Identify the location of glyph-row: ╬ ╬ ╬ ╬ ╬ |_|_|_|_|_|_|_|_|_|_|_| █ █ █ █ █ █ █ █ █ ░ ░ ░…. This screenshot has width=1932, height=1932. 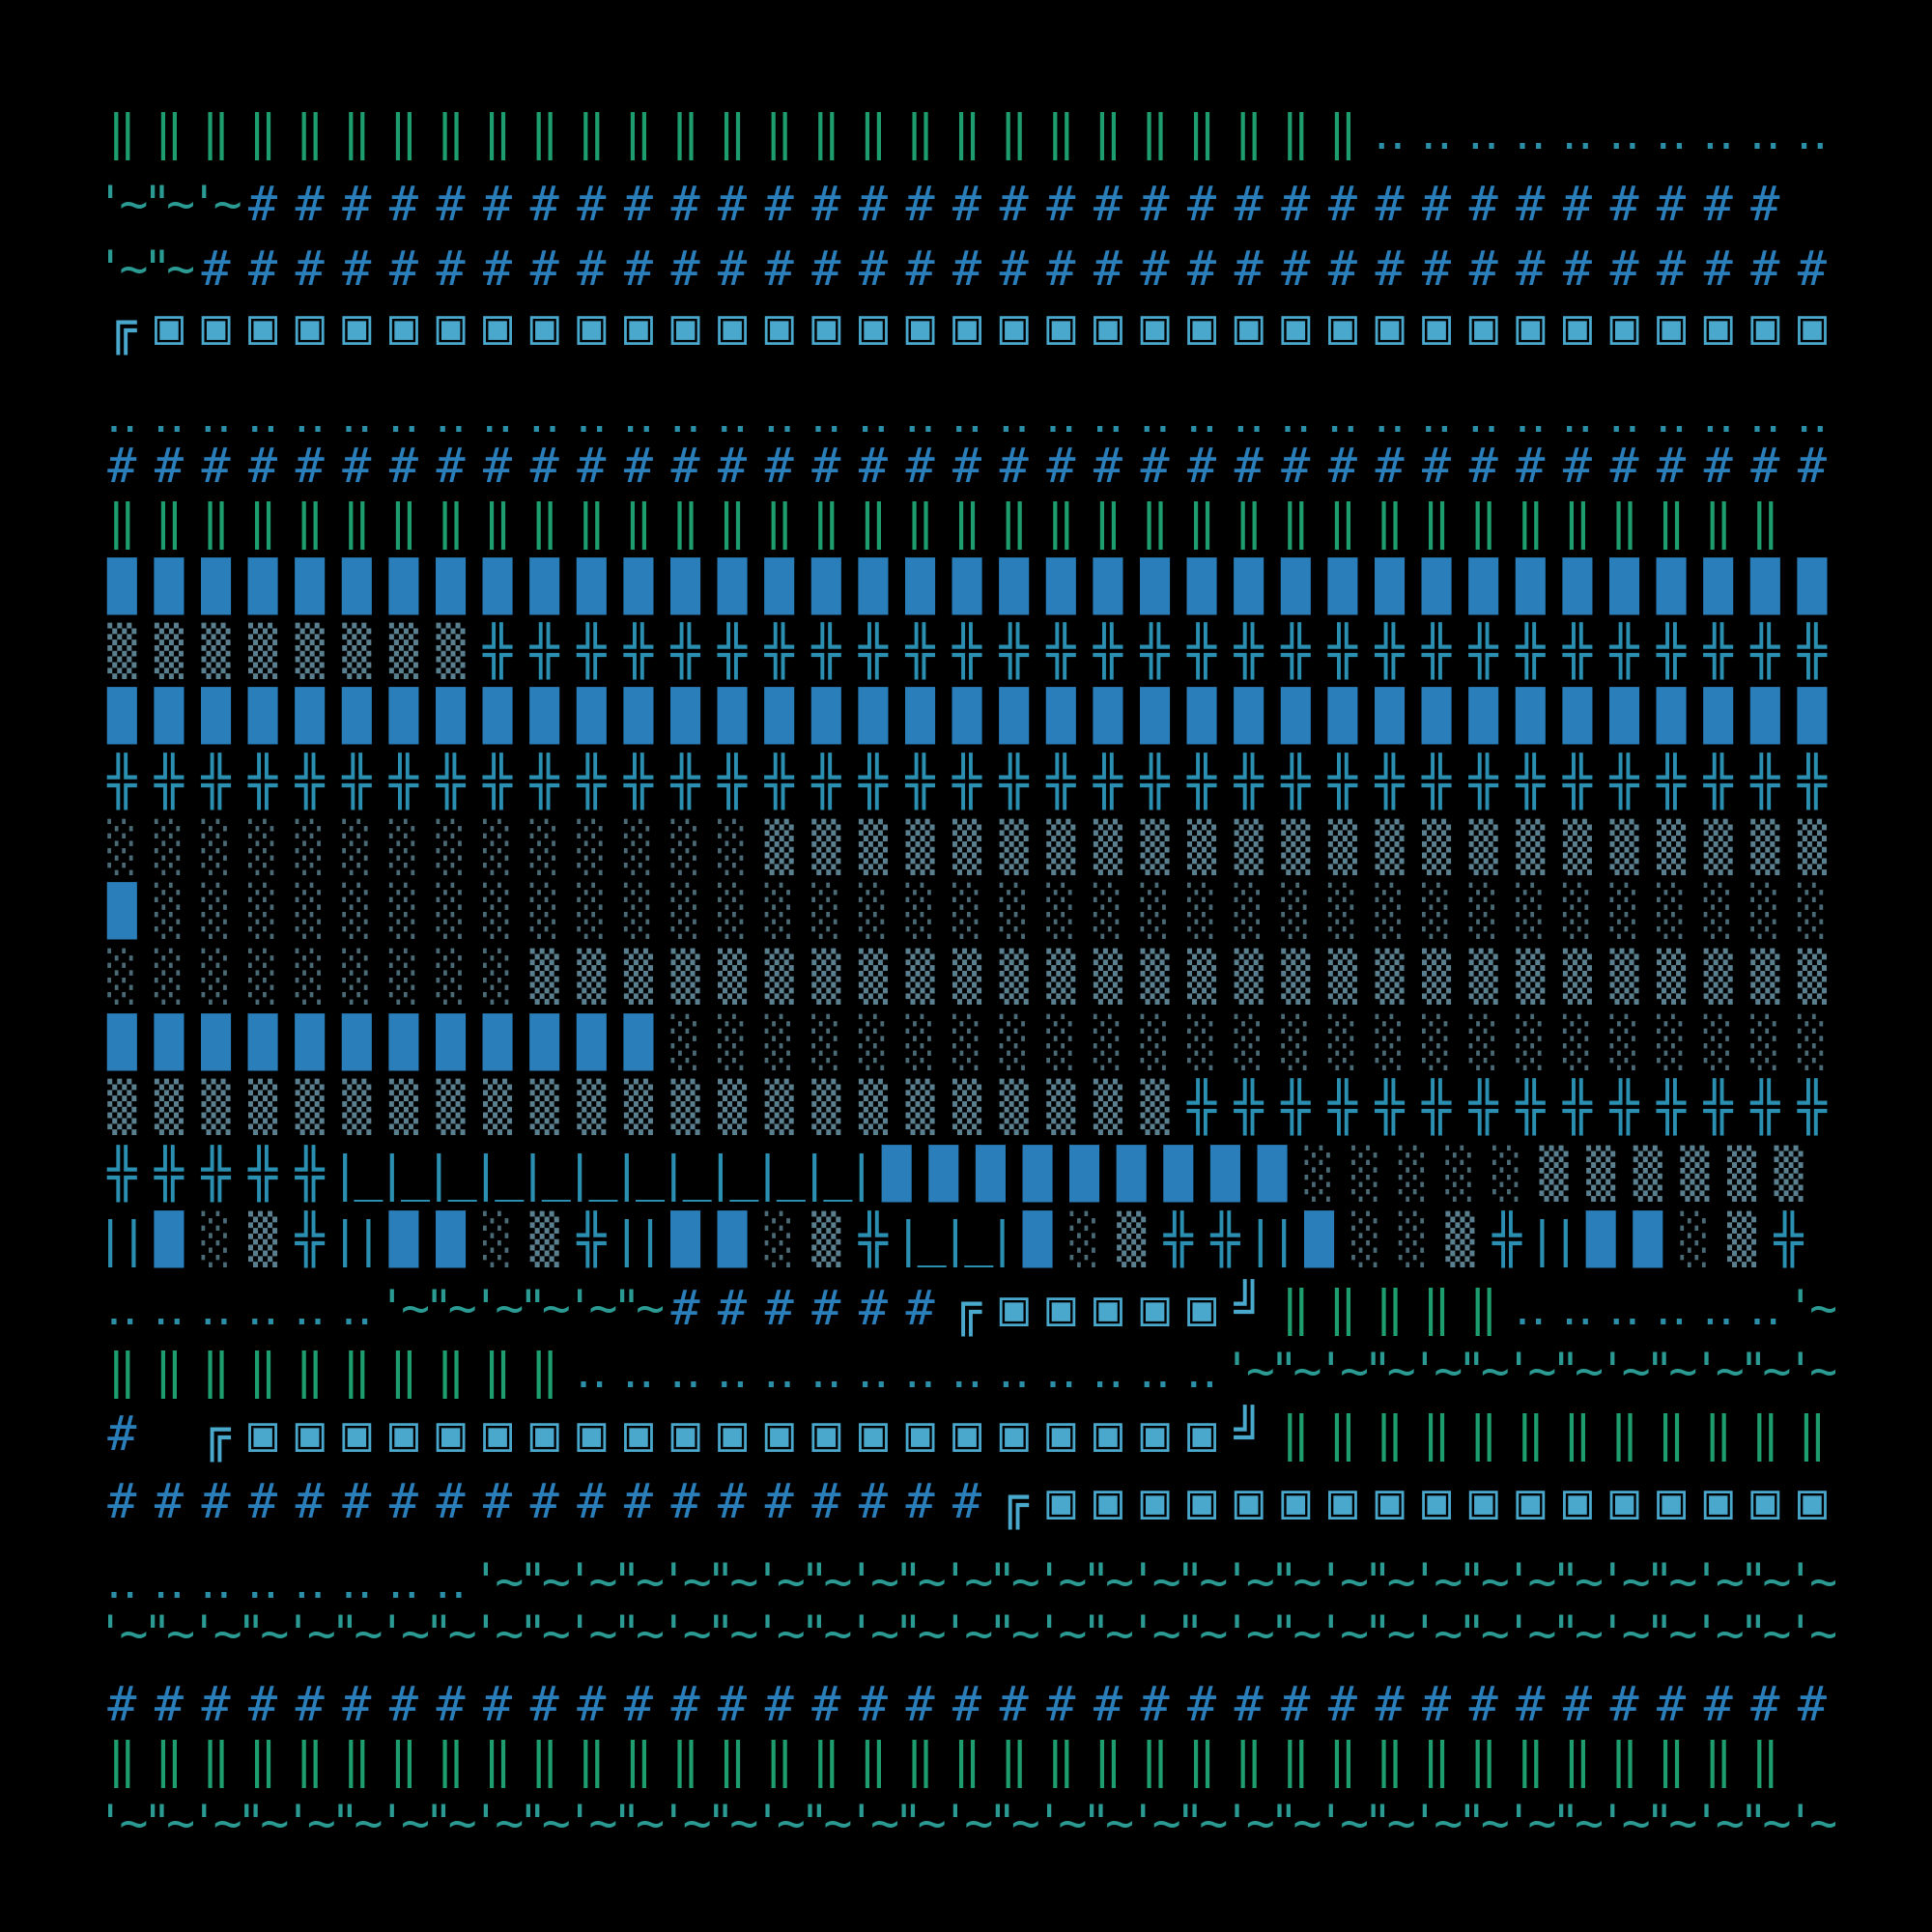
(955, 1174).